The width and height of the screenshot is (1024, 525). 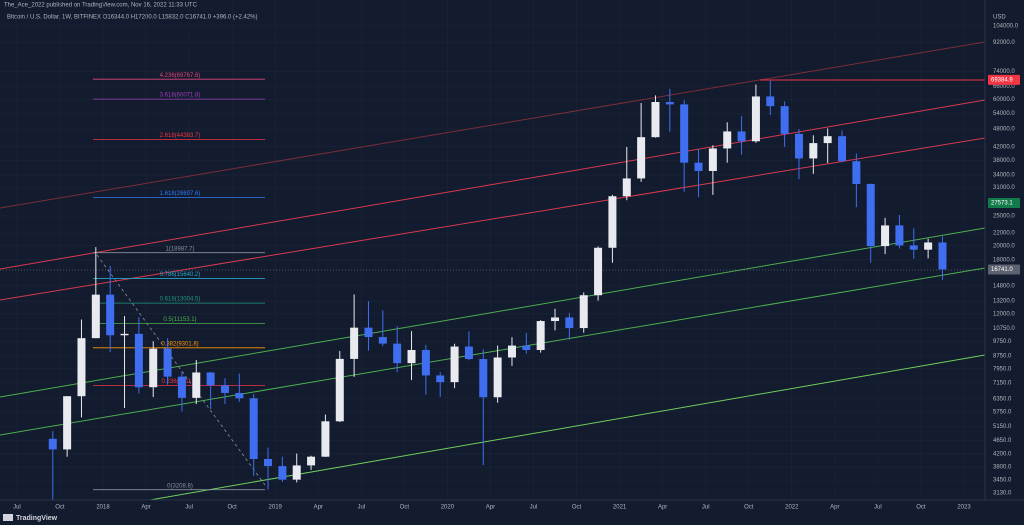 What do you see at coordinates (1004, 286) in the screenshot?
I see `y-tick-label: 14800.0` at bounding box center [1004, 286].